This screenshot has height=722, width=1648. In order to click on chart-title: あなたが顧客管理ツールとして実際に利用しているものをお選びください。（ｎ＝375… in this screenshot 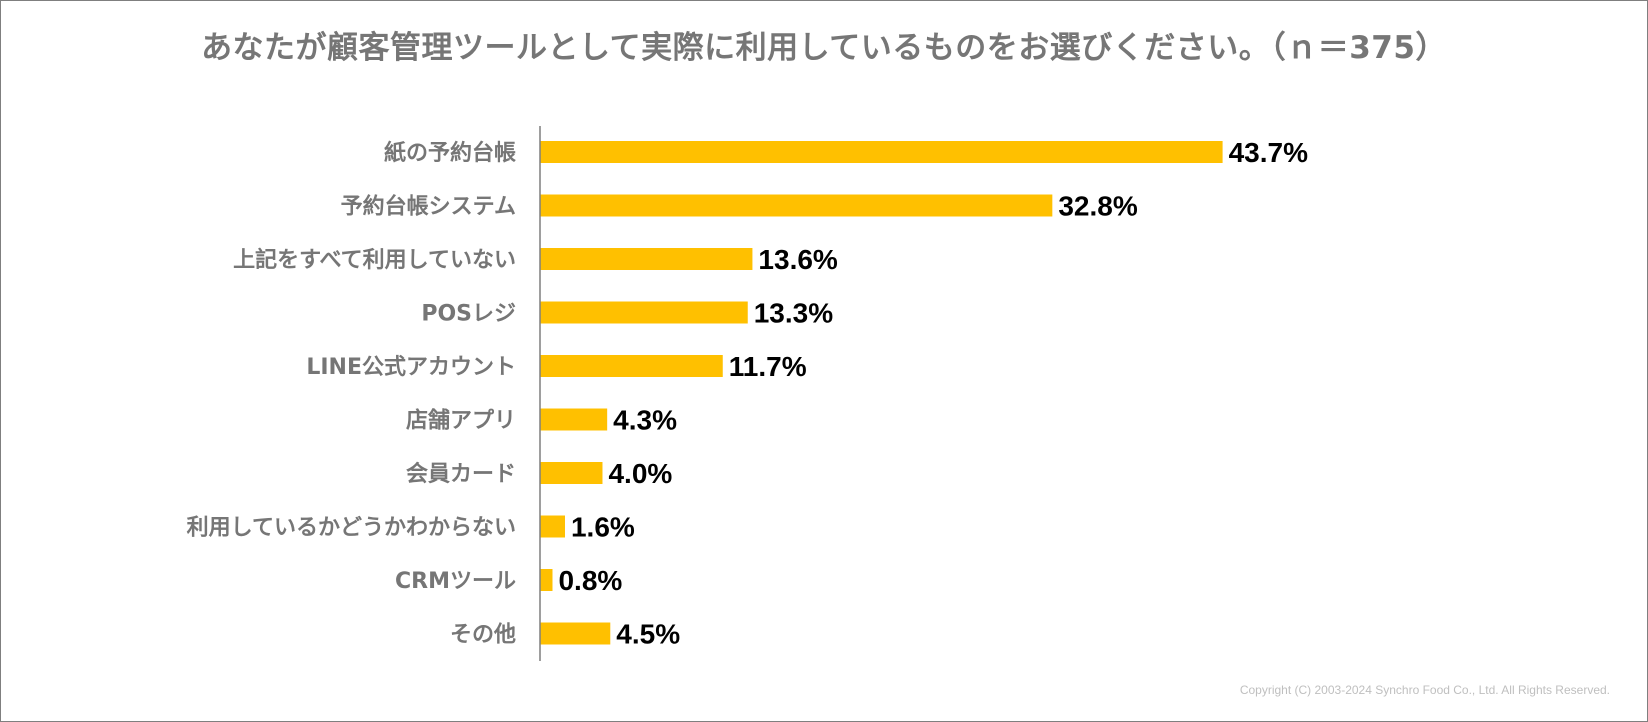, I will do `click(824, 48)`.